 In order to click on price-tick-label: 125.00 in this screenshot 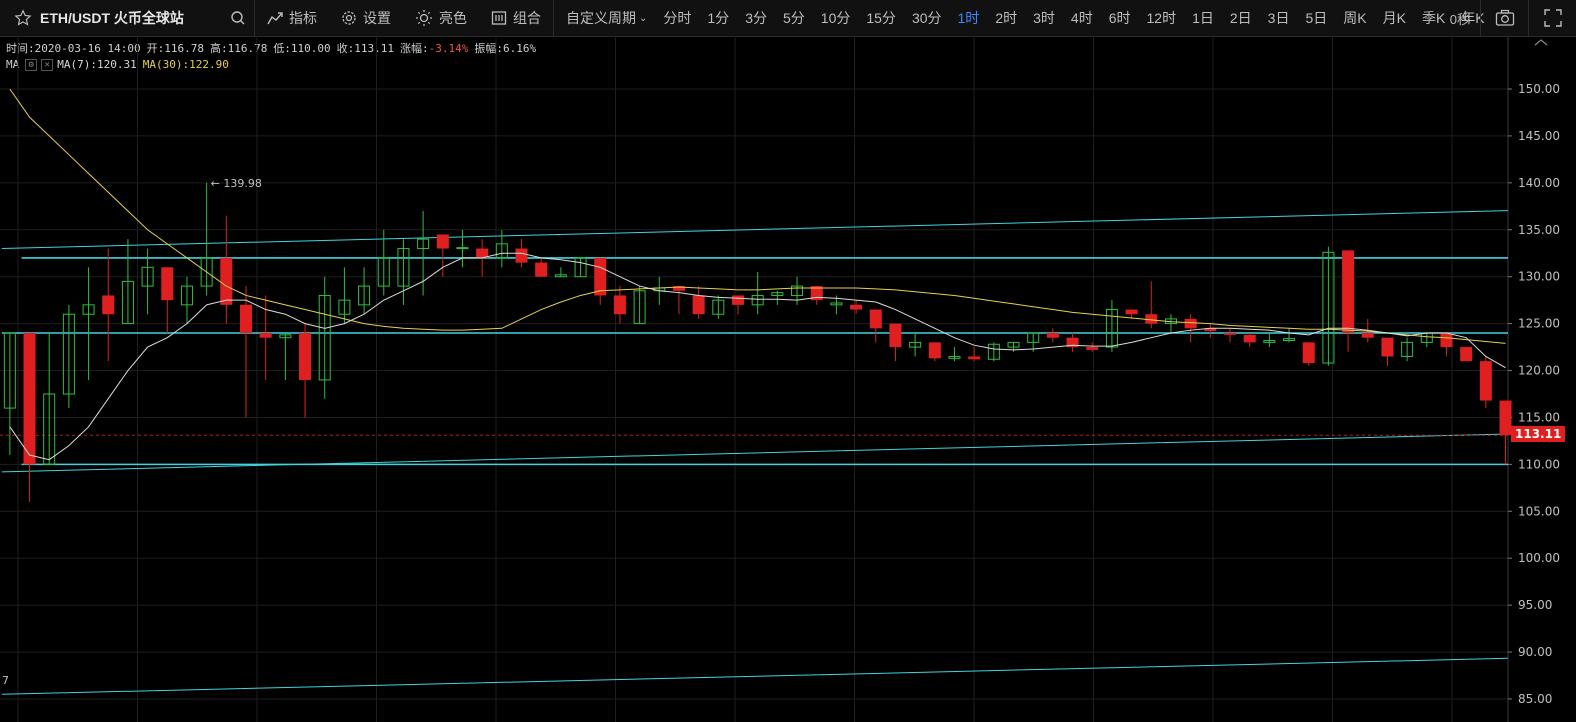, I will do `click(1539, 324)`.